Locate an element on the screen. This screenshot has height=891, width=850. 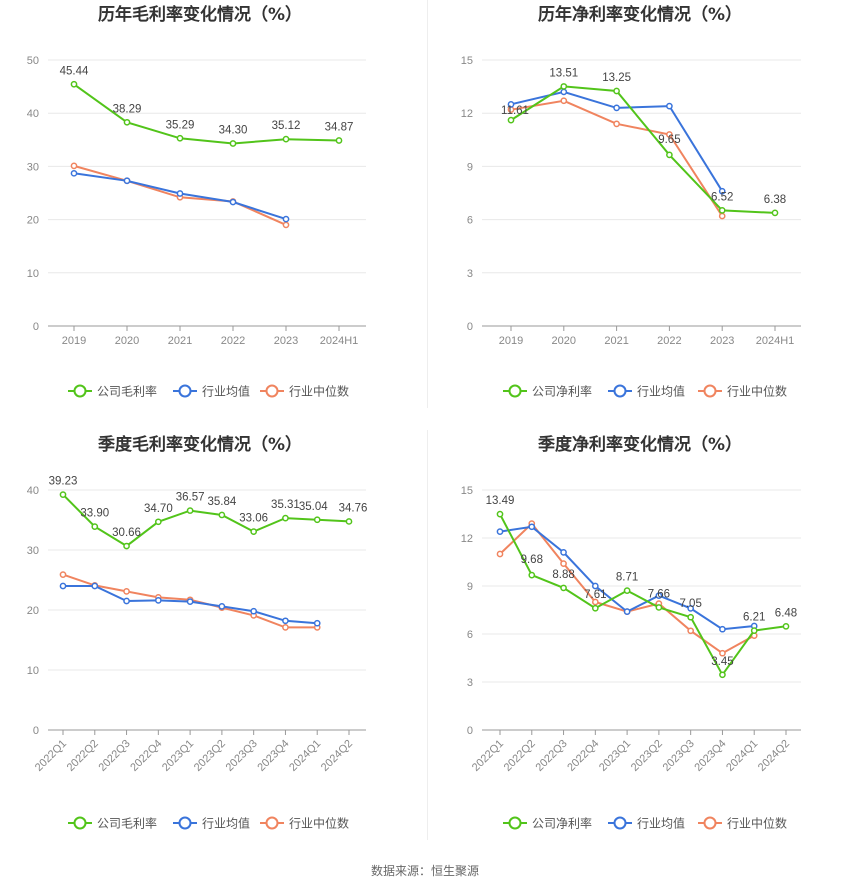
data-label: 35.04 is located at coordinates (313, 507).